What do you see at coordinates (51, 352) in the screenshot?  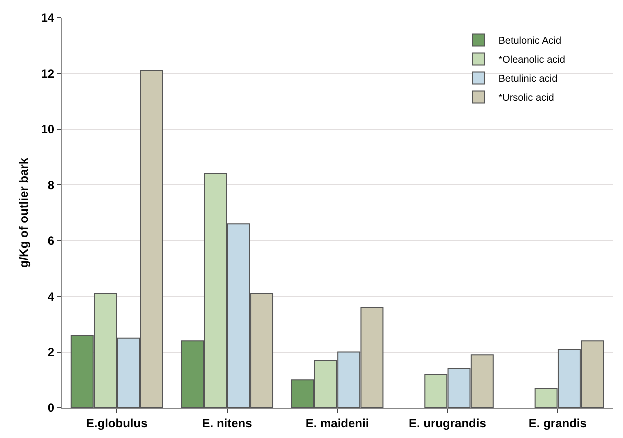 I see `y-tick-label: 2` at bounding box center [51, 352].